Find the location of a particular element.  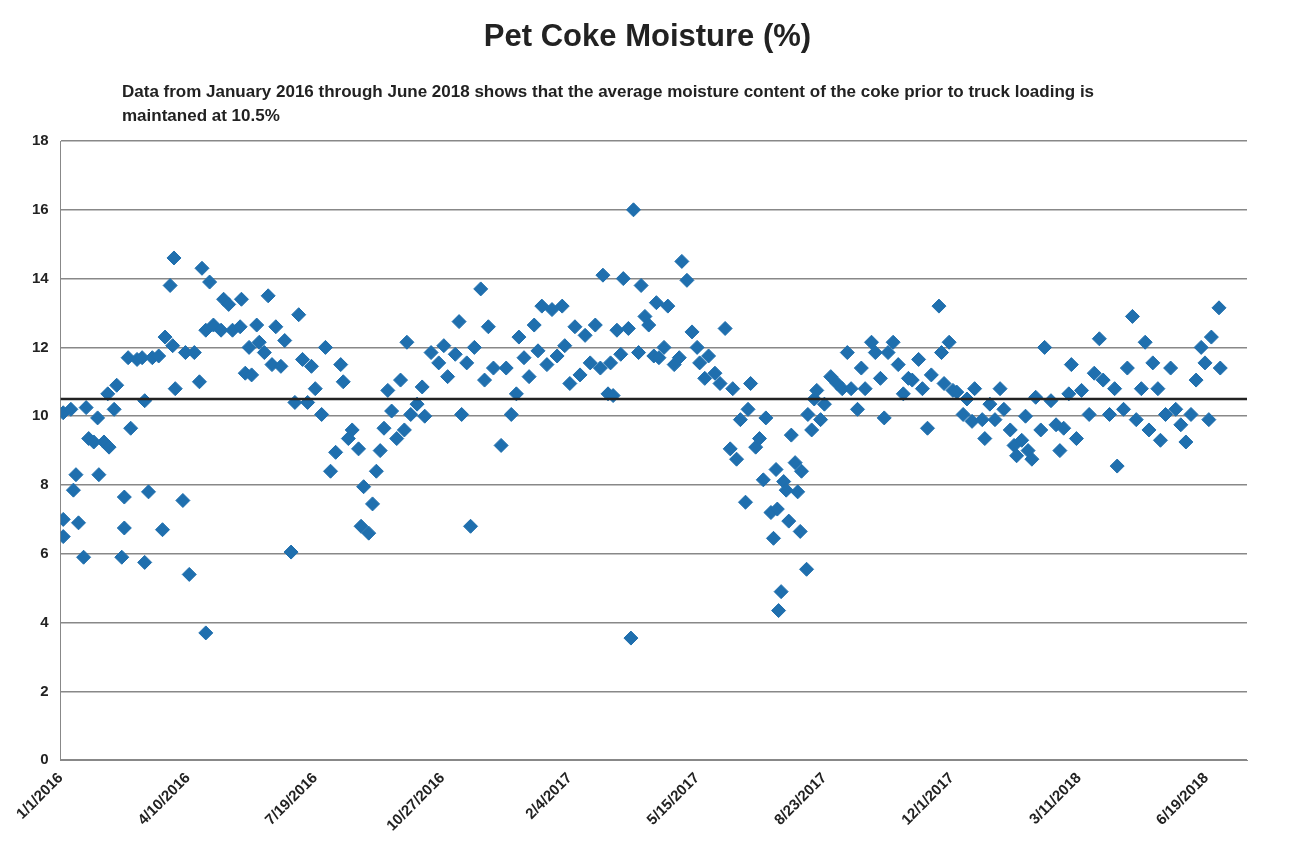

y-tick-label: 2 is located at coordinates (44, 690).